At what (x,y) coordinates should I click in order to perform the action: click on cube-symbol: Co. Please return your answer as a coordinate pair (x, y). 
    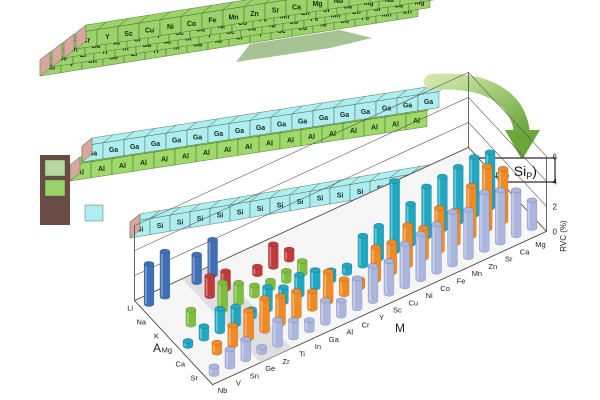
    Looking at the image, I should click on (242, 23).